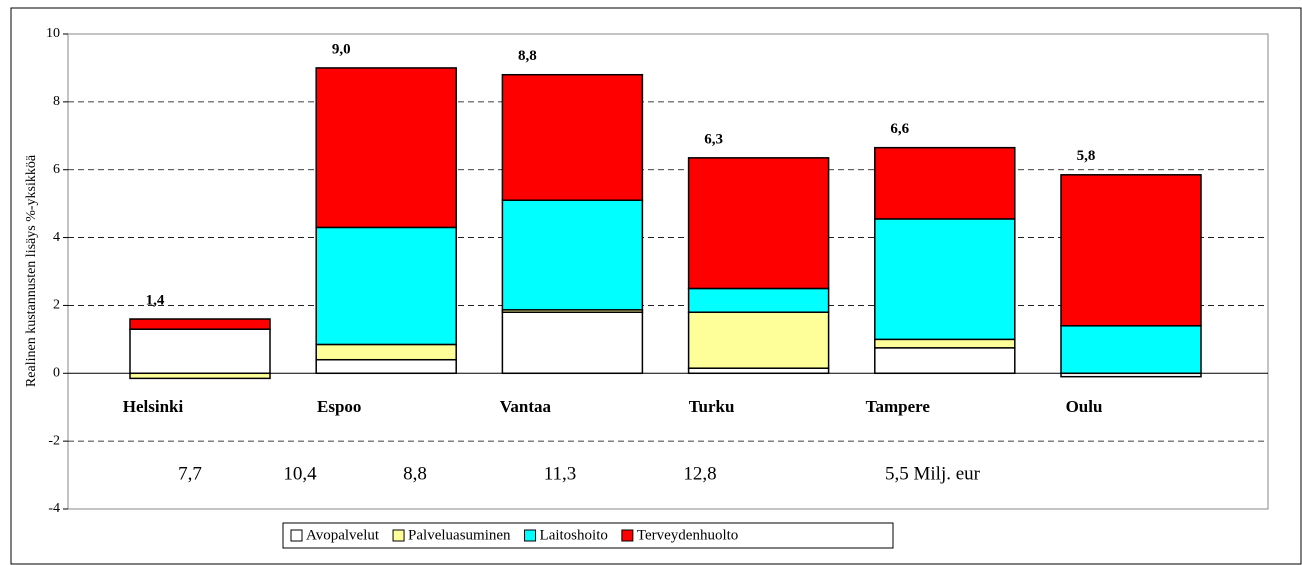 The height and width of the screenshot is (565, 1302). I want to click on y-tick-label: -4, so click(54, 508).